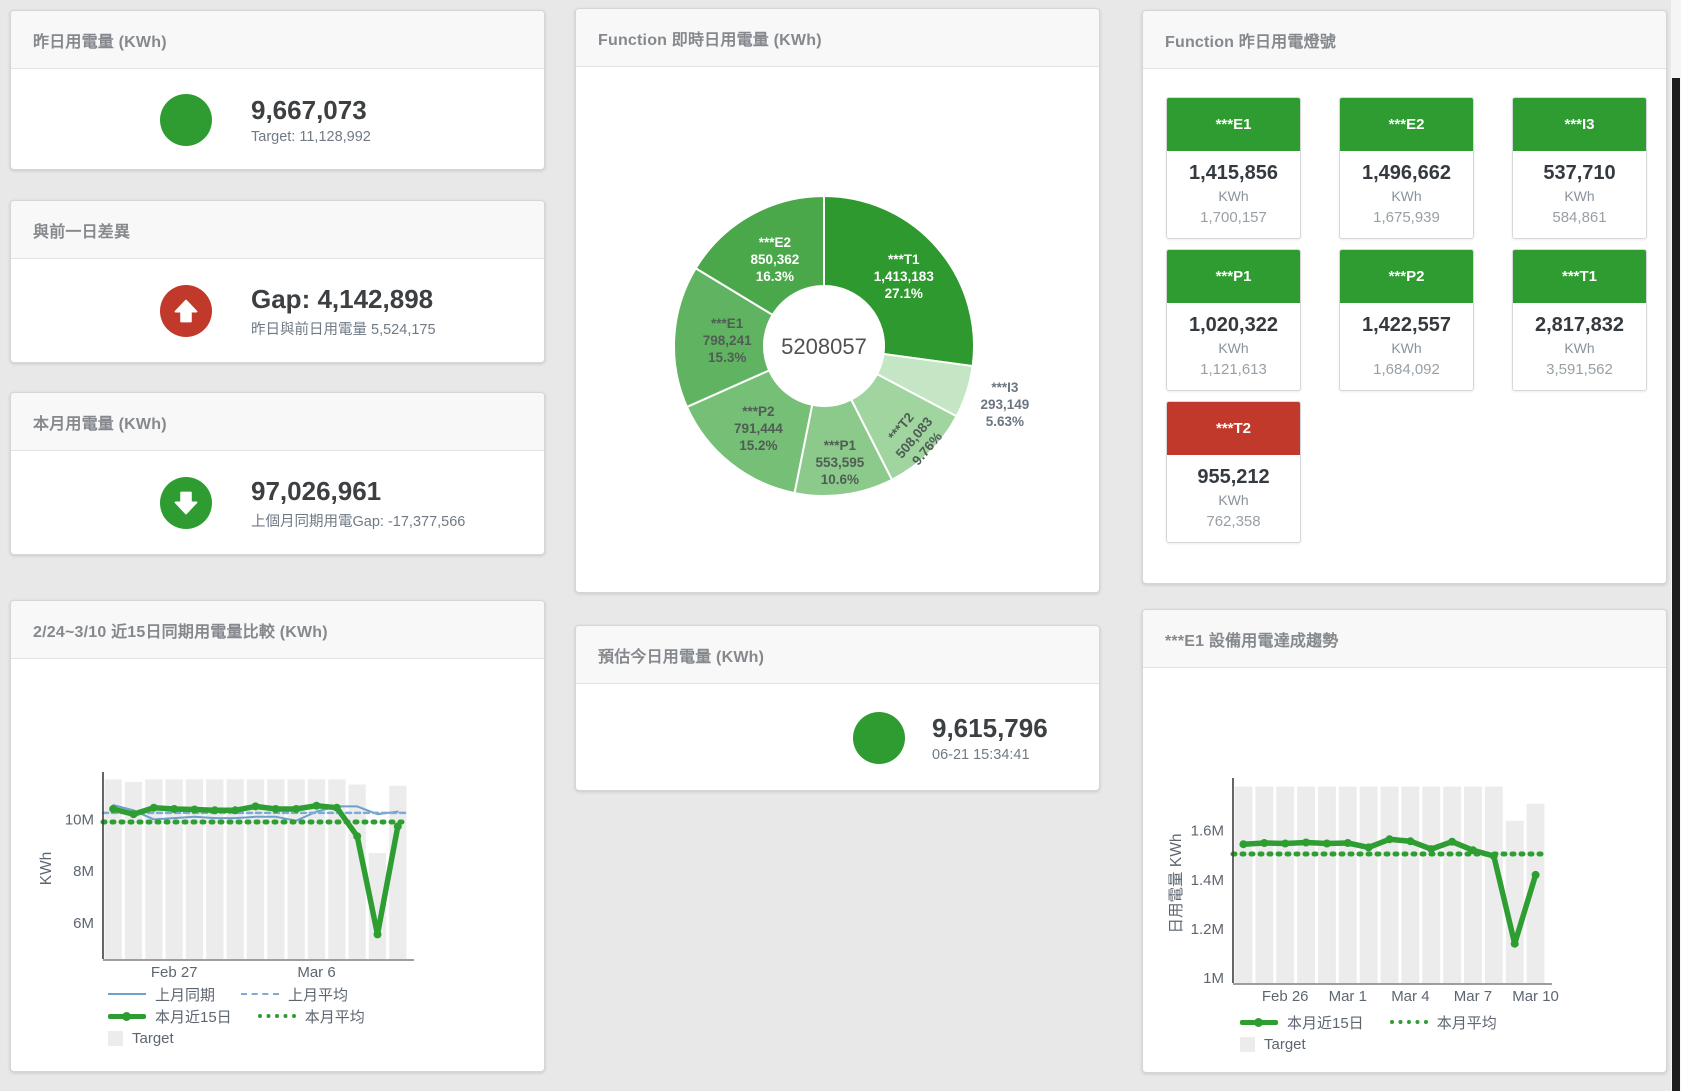  Describe the element at coordinates (1473, 996) in the screenshot. I see `x-tick-label: Mar 7` at that location.